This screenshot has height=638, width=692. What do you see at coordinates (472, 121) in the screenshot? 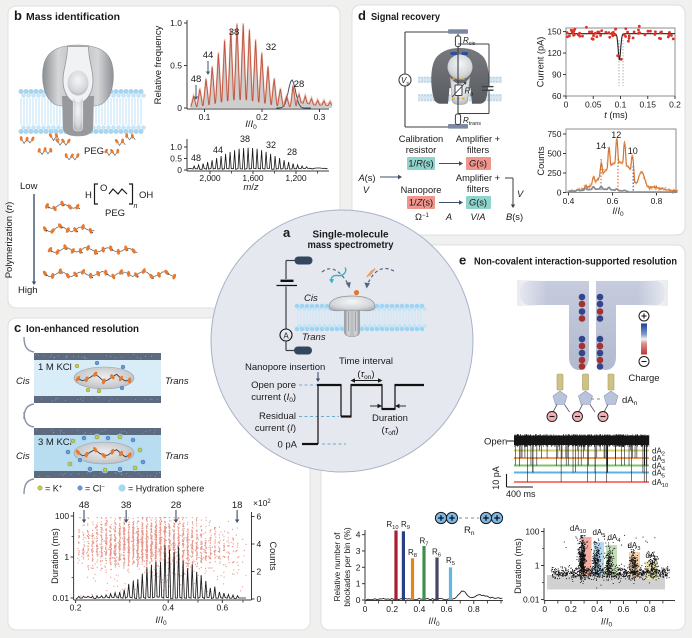
I see `svg-text: Rtrans​` at bounding box center [472, 121].